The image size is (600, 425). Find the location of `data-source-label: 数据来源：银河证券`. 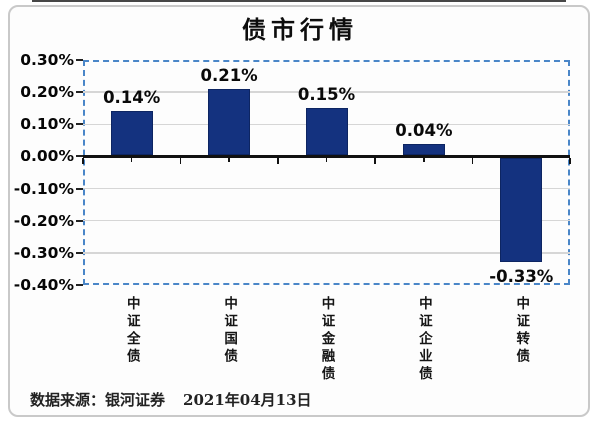

data-source-label: 数据来源：银河证券 is located at coordinates (98, 400).